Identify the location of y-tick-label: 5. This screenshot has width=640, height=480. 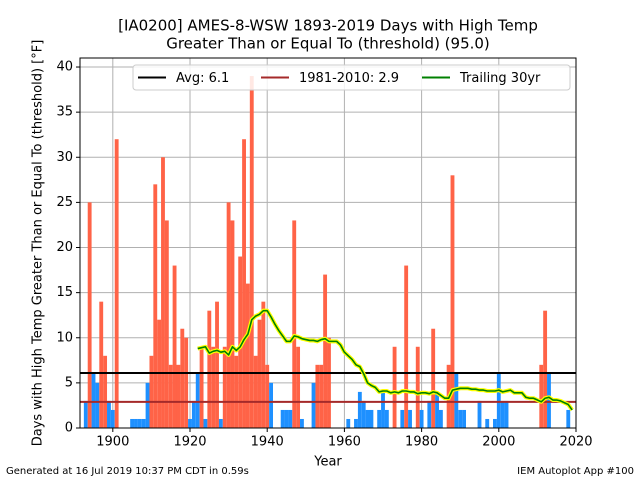
(69, 382).